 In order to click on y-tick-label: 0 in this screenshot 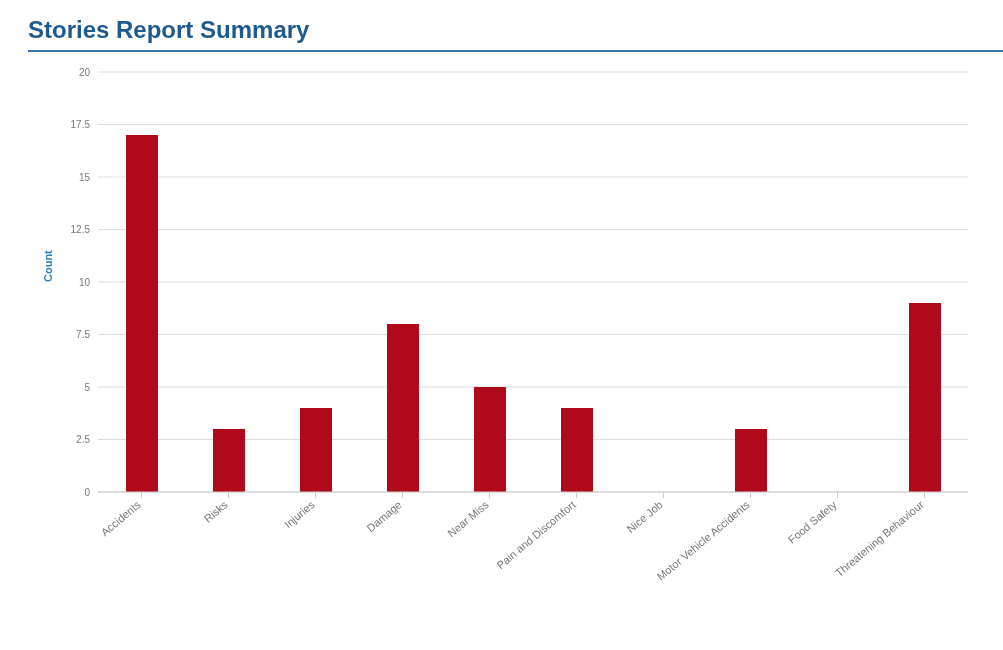, I will do `click(87, 492)`.